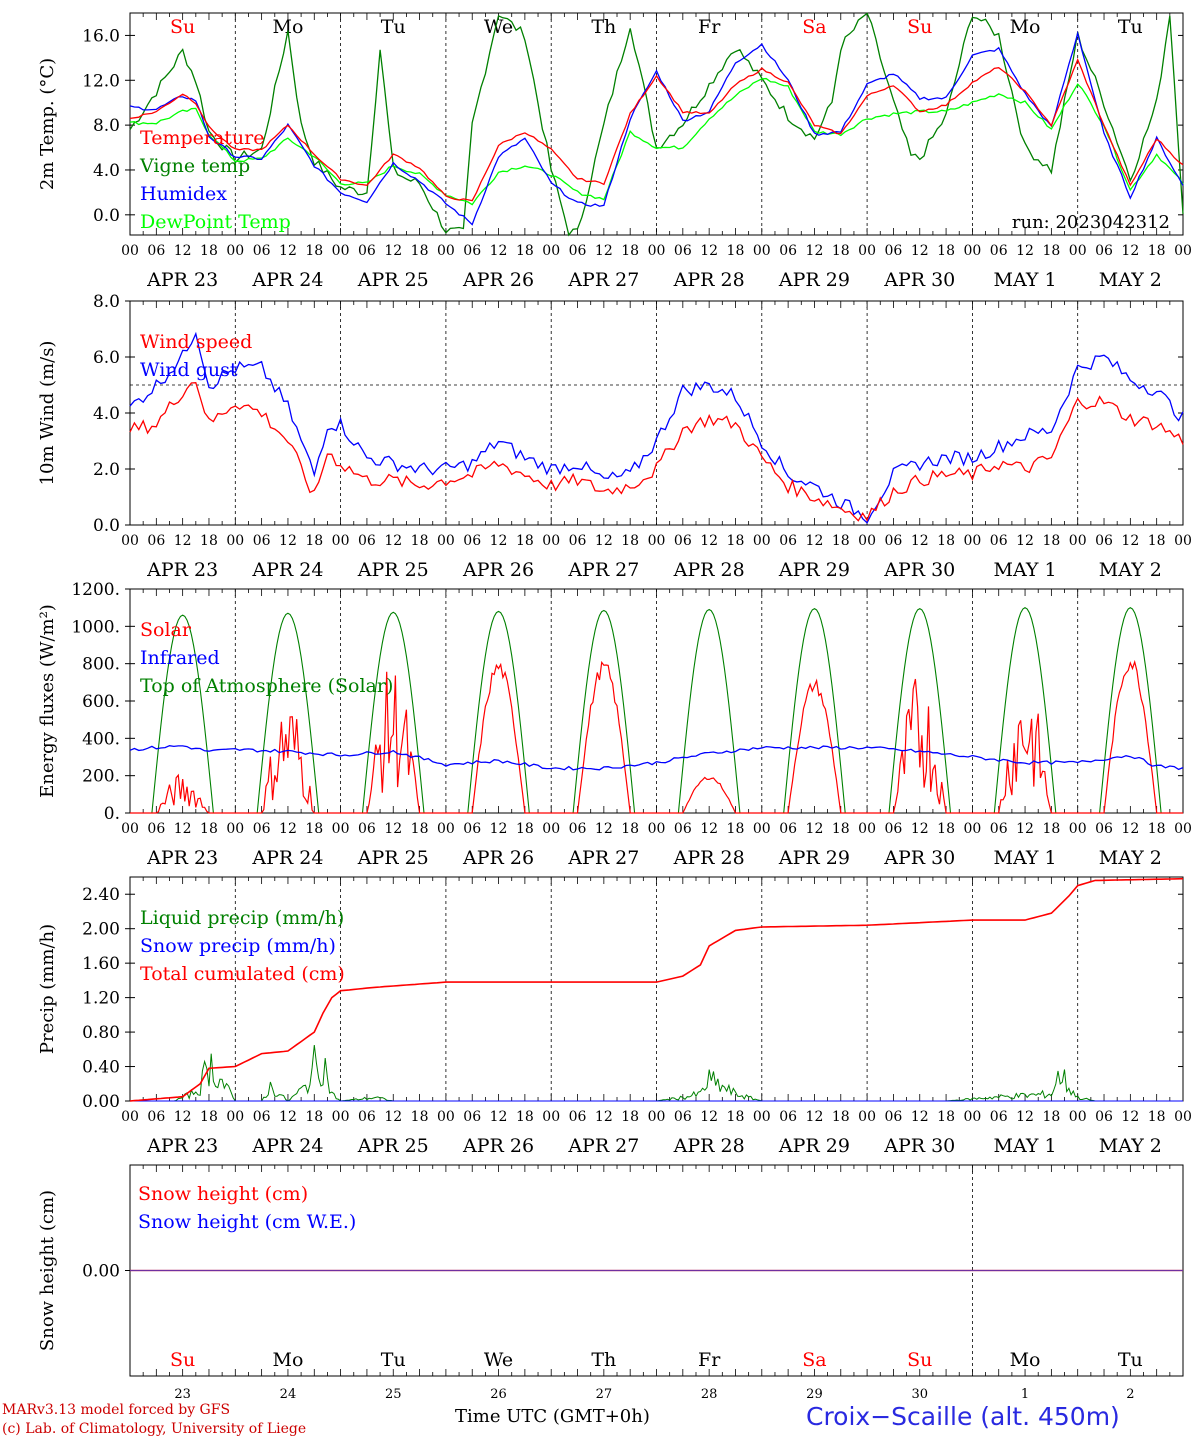 This screenshot has height=1440, width=1194. Describe the element at coordinates (101, 777) in the screenshot. I see `y-tick-label: 200.` at that location.